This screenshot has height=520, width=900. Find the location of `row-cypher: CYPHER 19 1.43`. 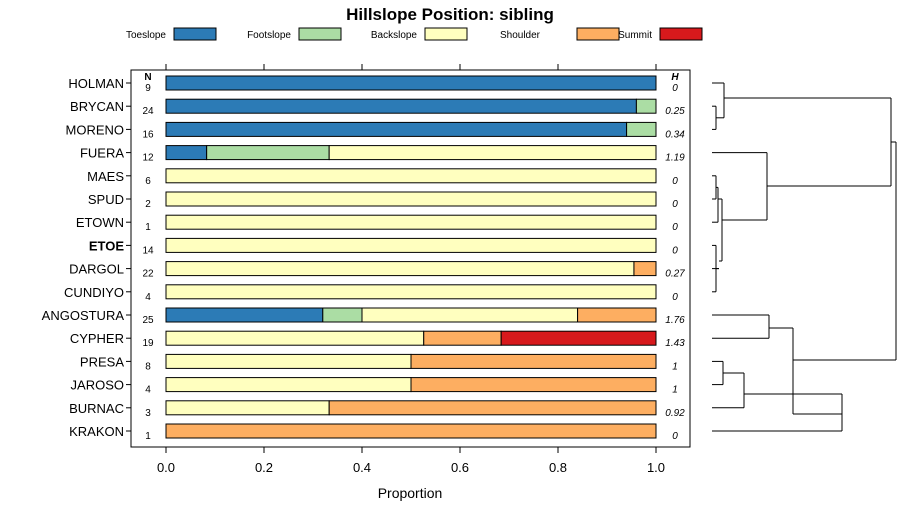

row-cypher: CYPHER 19 1.43 is located at coordinates (377, 339).